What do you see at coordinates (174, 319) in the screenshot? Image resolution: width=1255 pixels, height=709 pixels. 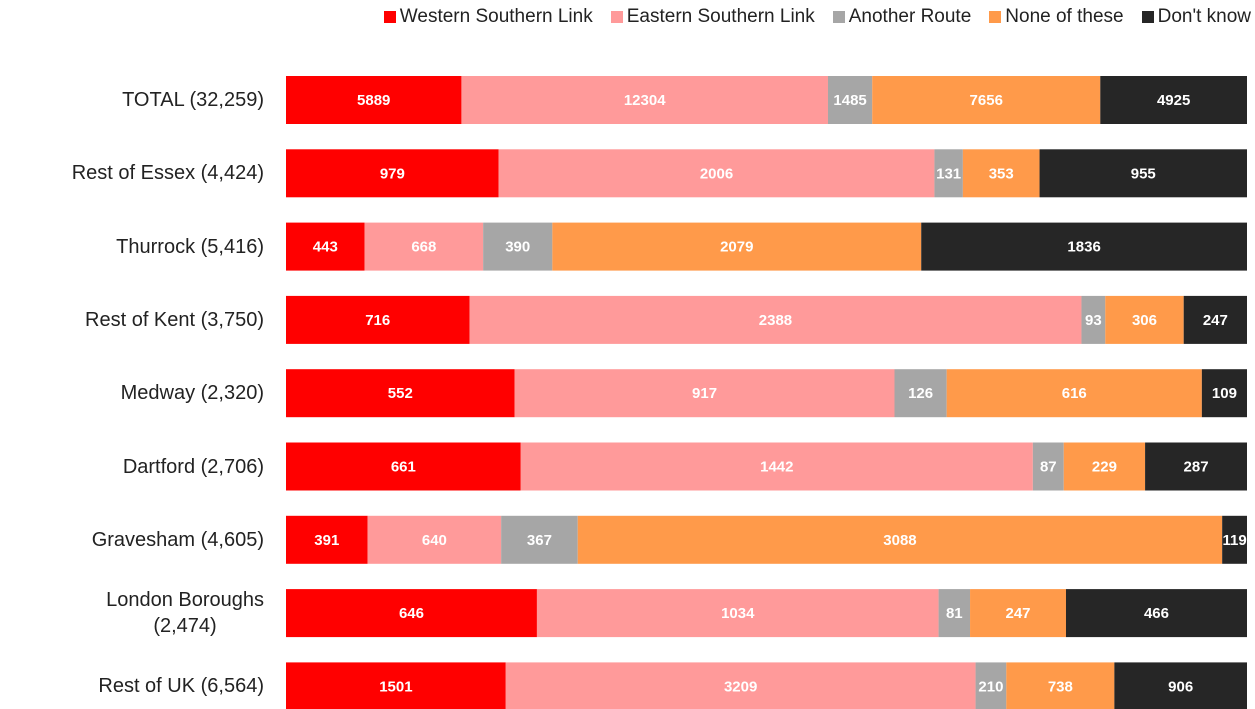 I see `category-text: Rest of Kent (3,750)` at bounding box center [174, 319].